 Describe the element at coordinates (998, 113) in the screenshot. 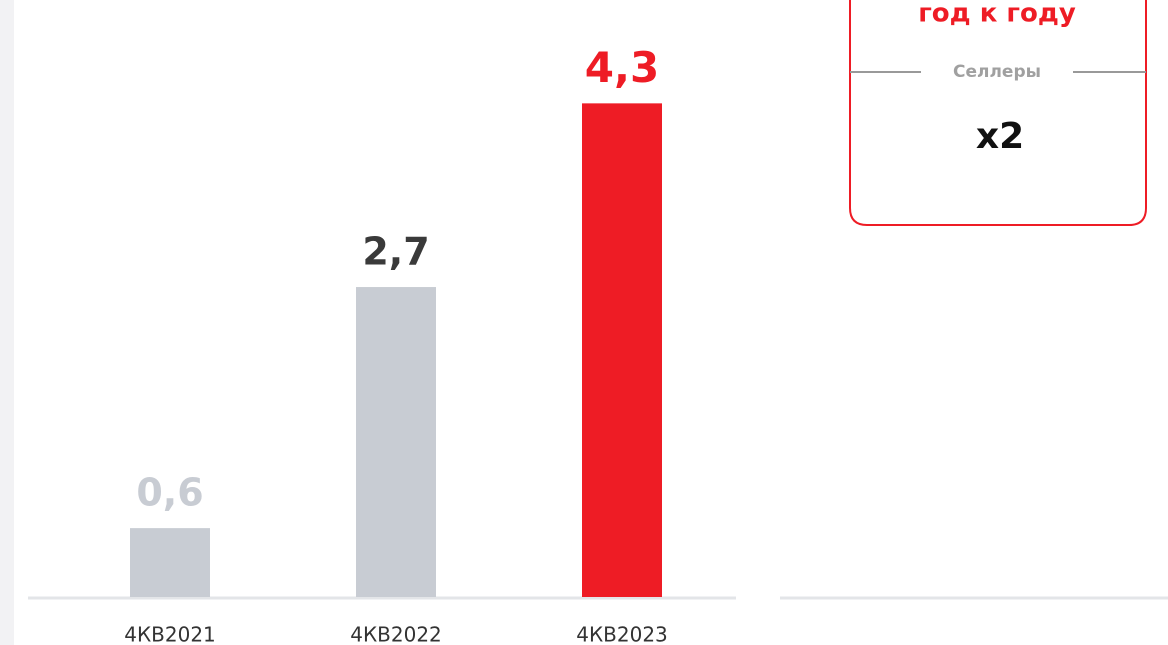

I see `annotation-box` at that location.